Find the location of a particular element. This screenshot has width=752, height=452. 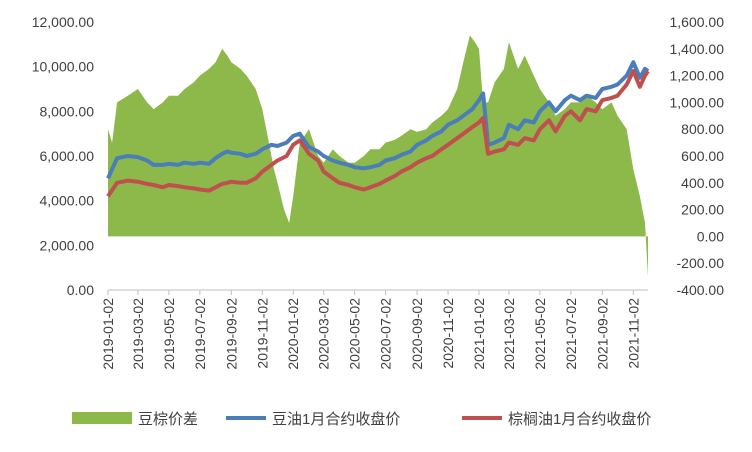

y-left-tick-label: 0.00 is located at coordinates (80, 290).